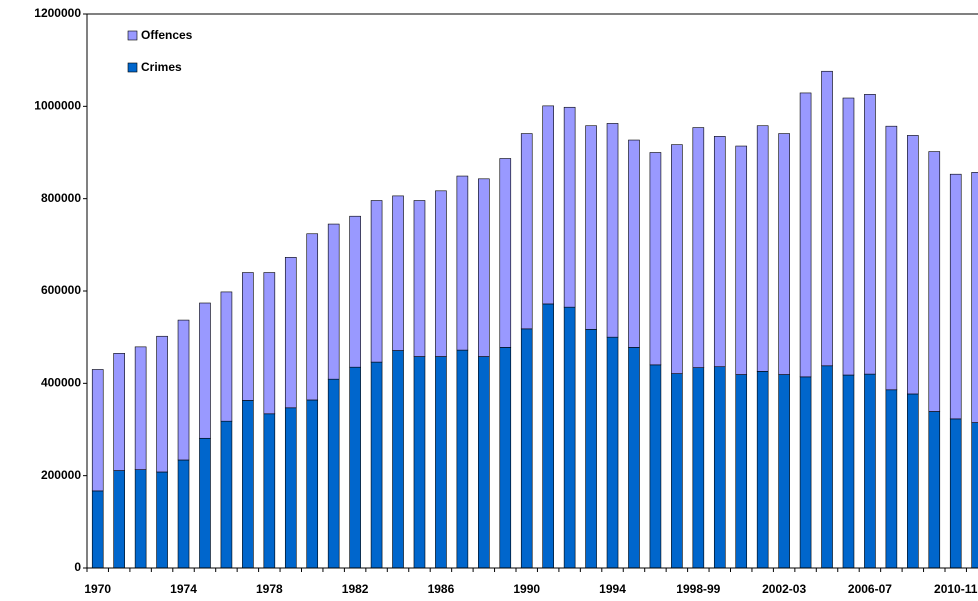 The height and width of the screenshot is (601, 978). I want to click on x-tick-label: 1982, so click(355, 589).